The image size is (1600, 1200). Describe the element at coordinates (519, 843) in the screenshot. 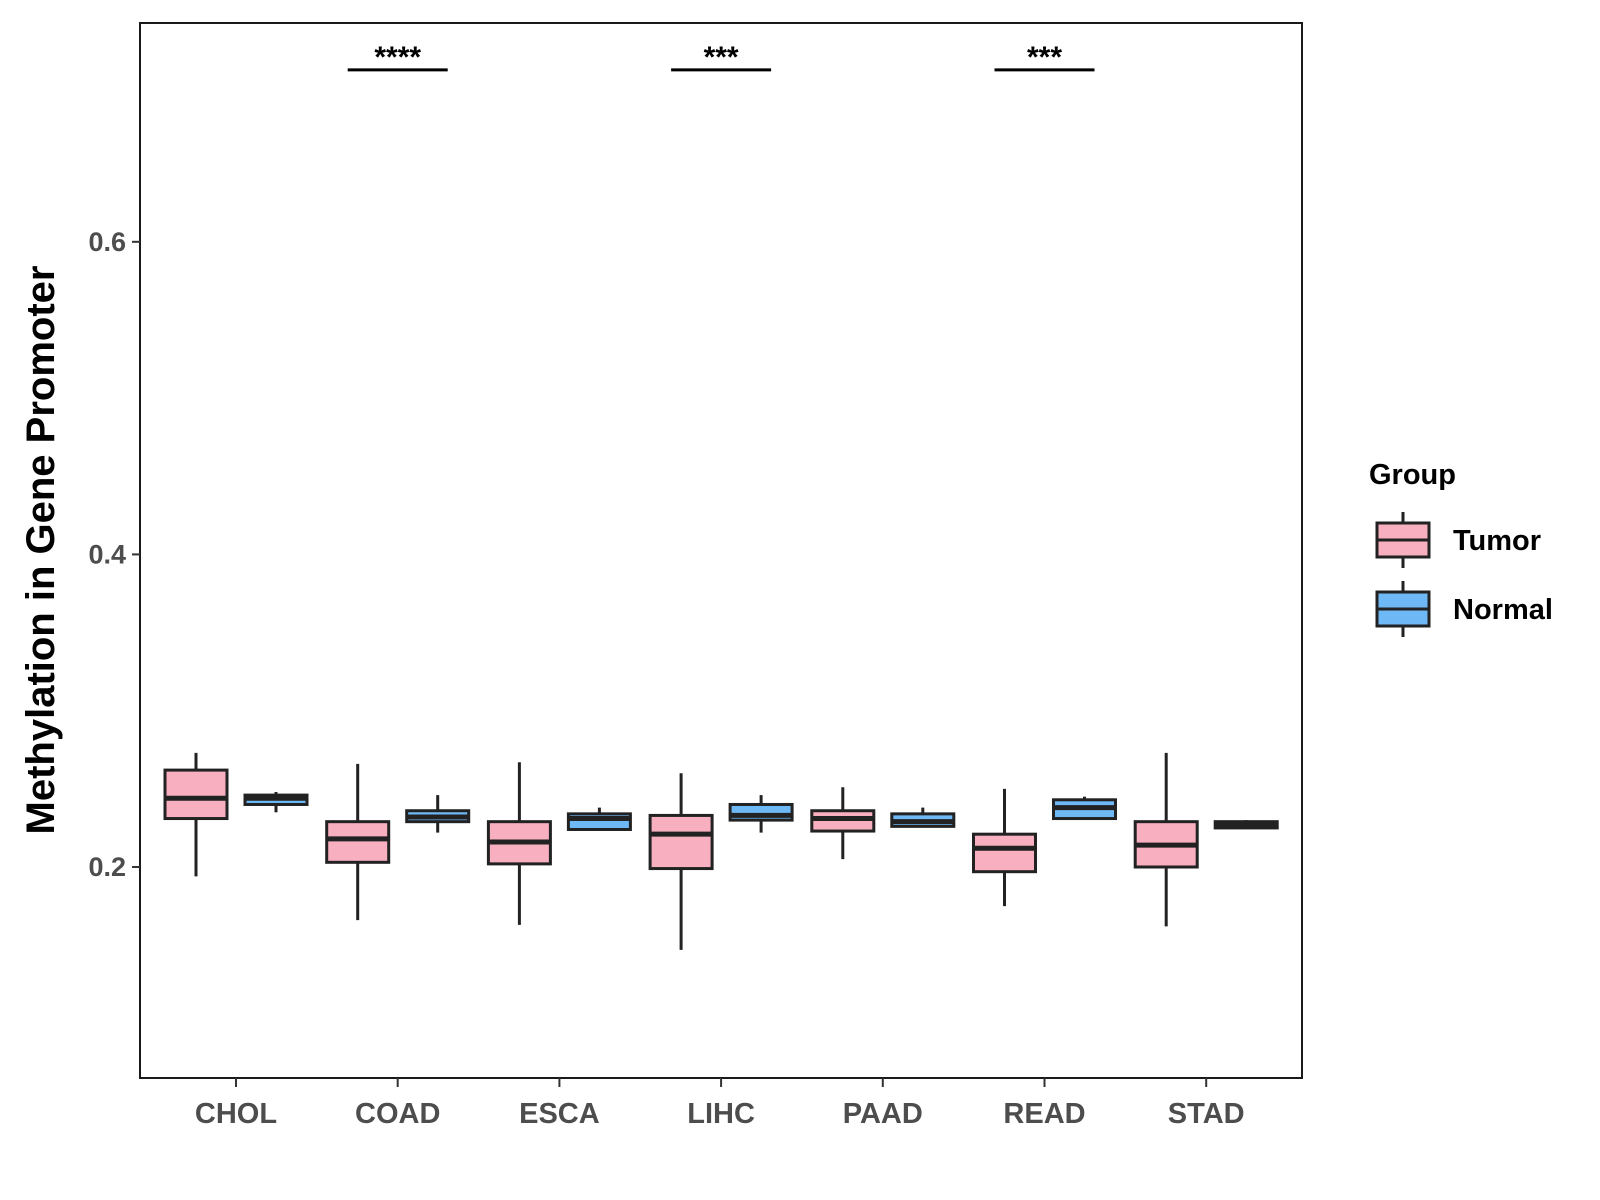

I see `box-tumor-esca` at that location.